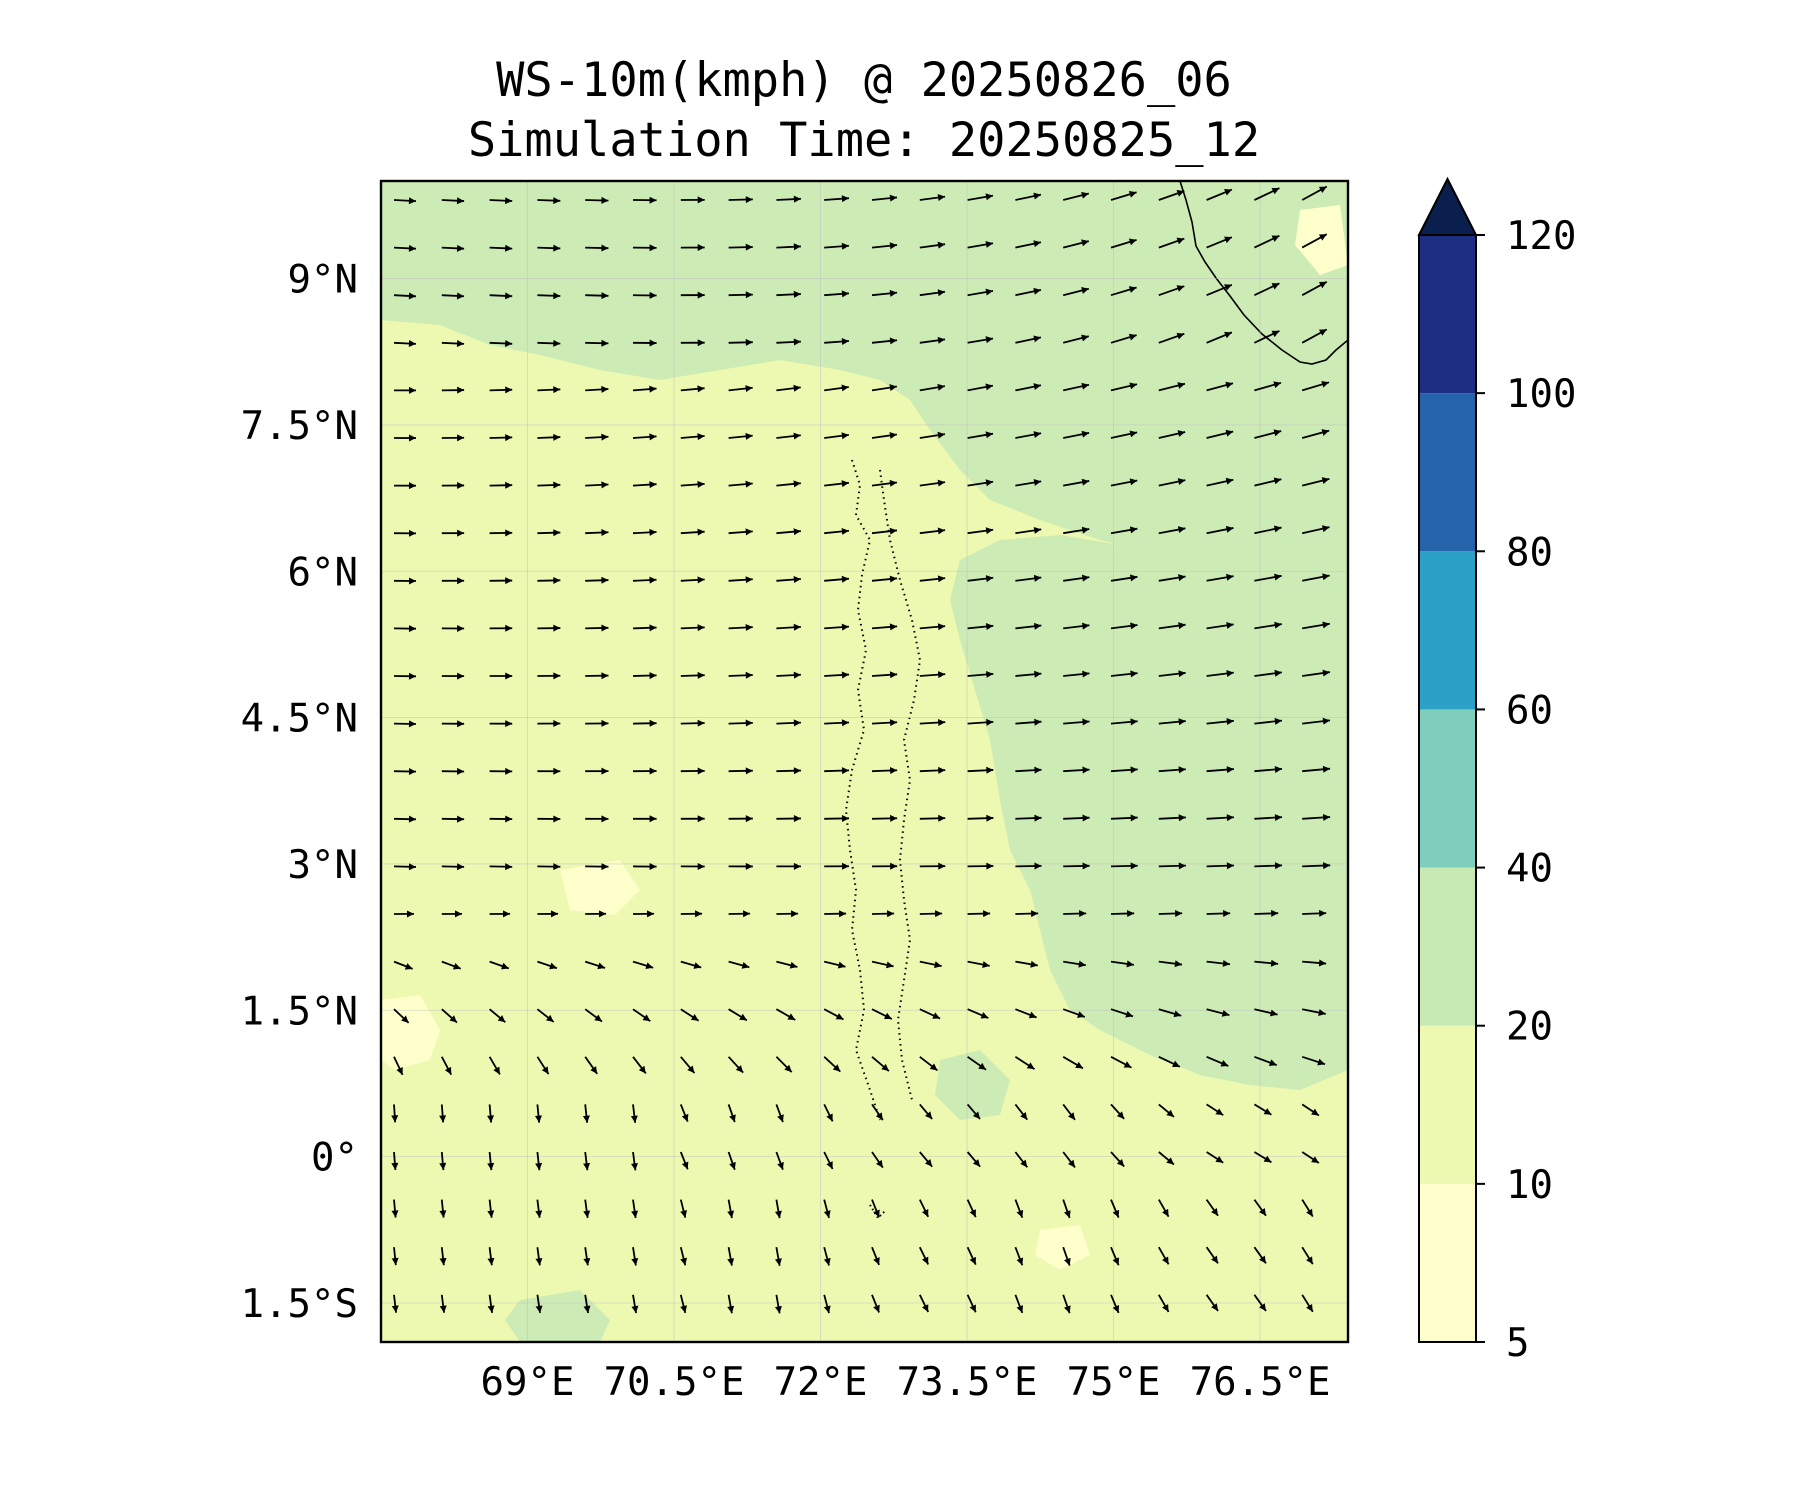  Describe the element at coordinates (1447, 207) in the screenshot. I see `colorbar-extend-max` at that location.